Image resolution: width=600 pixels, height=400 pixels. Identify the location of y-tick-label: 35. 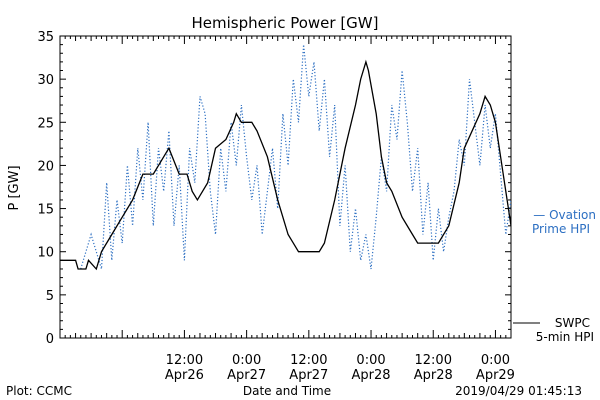
(45, 37).